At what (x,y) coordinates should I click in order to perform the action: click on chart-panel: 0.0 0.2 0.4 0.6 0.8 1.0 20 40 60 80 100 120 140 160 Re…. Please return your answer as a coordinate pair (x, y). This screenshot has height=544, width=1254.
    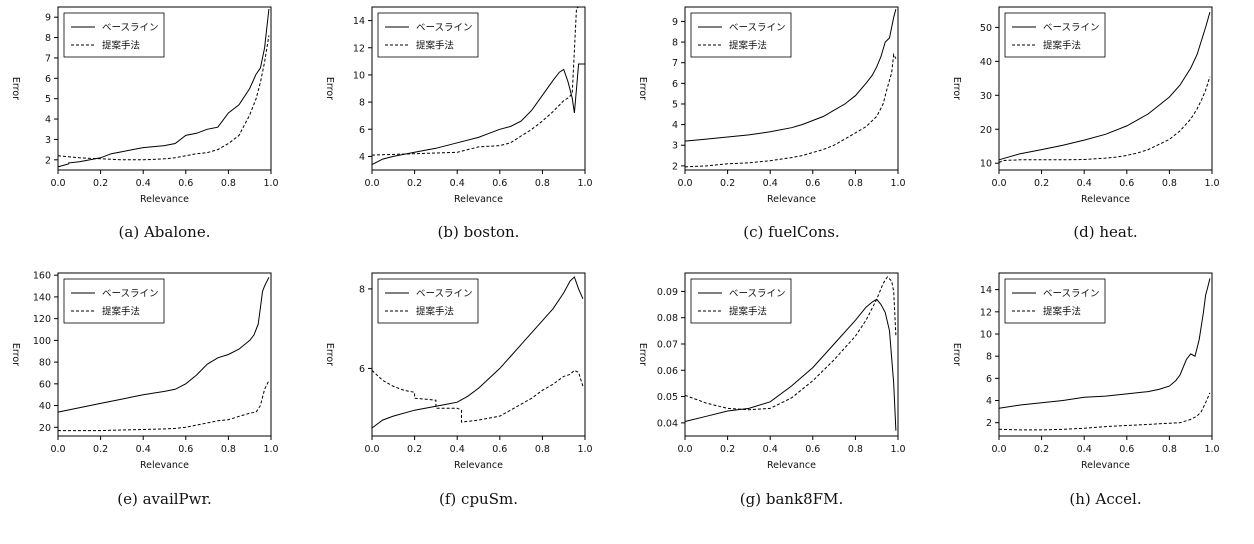
    Looking at the image, I should click on (144, 371).